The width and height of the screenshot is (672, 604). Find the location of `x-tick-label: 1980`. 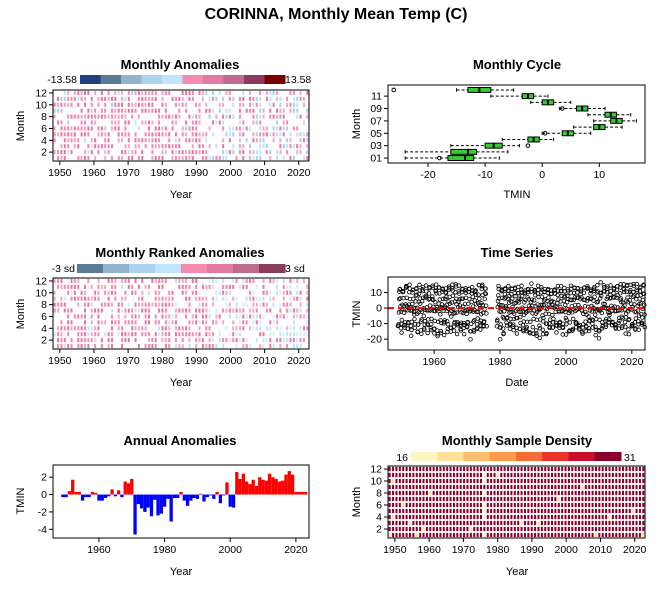

x-tick-label: 1980 is located at coordinates (165, 550).